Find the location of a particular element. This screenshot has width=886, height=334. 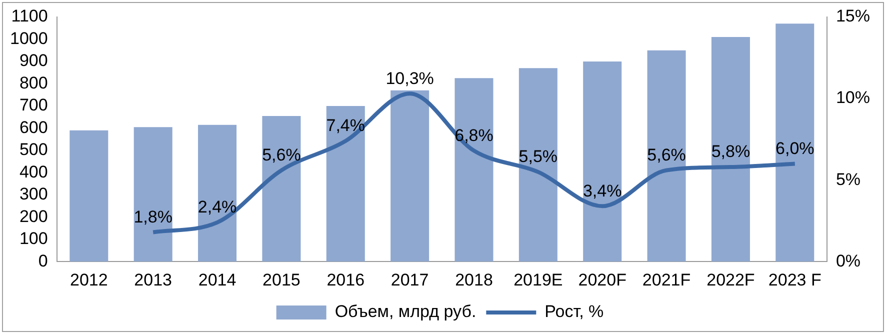

y2-tick-label: 0% is located at coordinates (848, 260).